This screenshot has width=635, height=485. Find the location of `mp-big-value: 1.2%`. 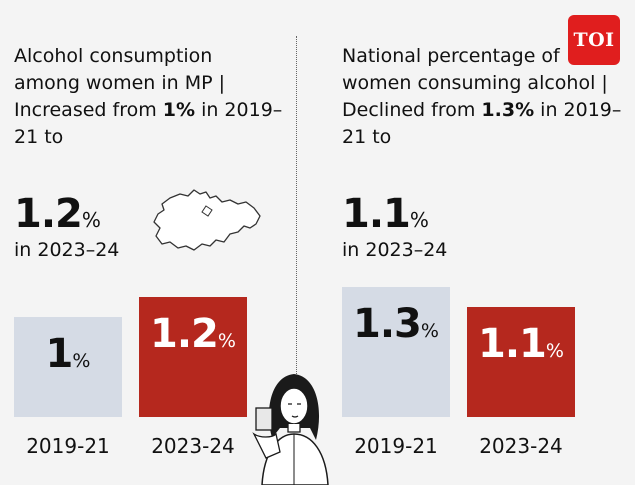

mp-big-value: 1.2% is located at coordinates (57, 214).